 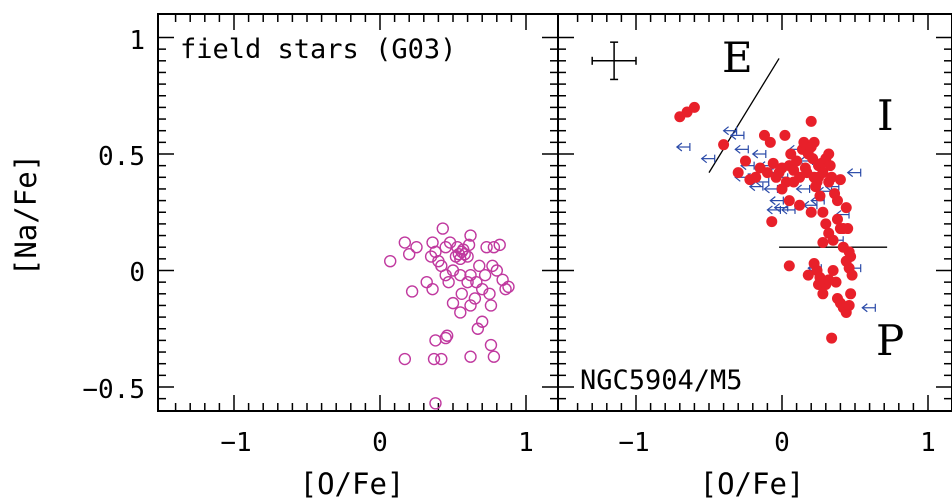 I want to click on y-tick-label: 0.5, so click(x=121, y=157).